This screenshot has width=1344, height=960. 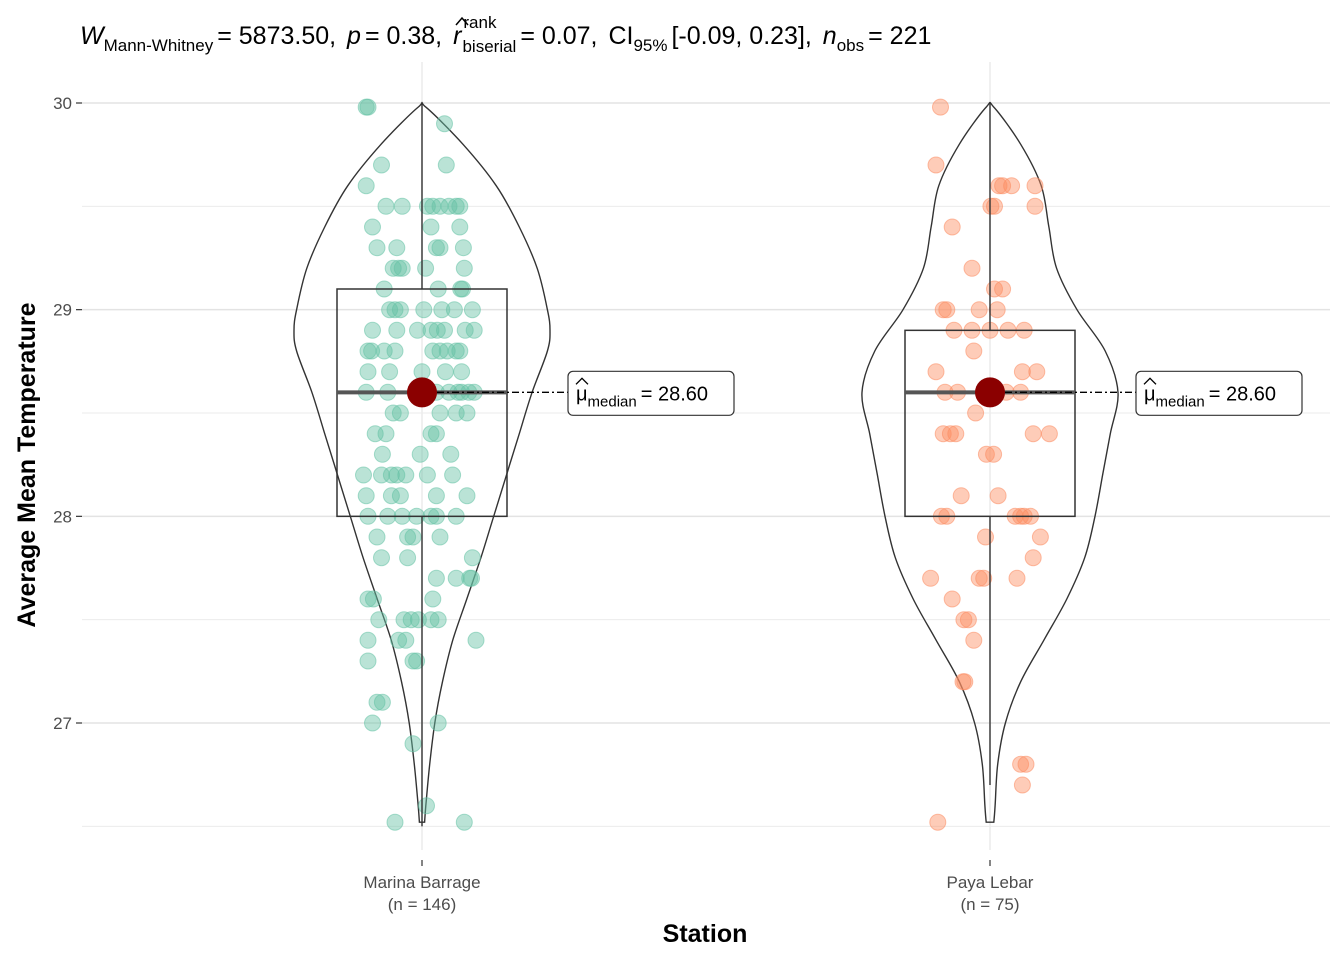 I want to click on title-ci-symbol: CI, so click(x=620, y=36).